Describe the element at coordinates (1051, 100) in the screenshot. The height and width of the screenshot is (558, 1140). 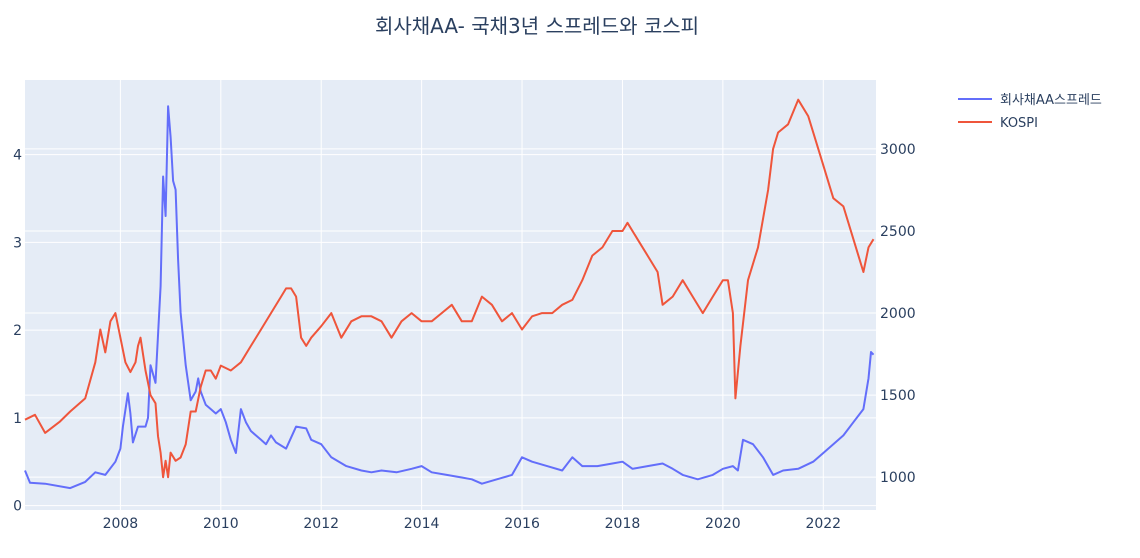
I see `legend-label-spread: 회사채AA스프레드` at that location.